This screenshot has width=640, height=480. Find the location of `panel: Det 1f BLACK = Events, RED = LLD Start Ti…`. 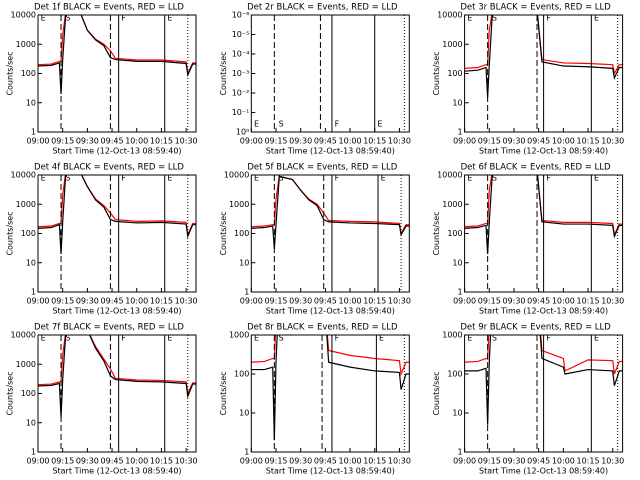

panel: Det 1f BLACK = Events, RED = LLD Start Ti… is located at coordinates (102, 79).